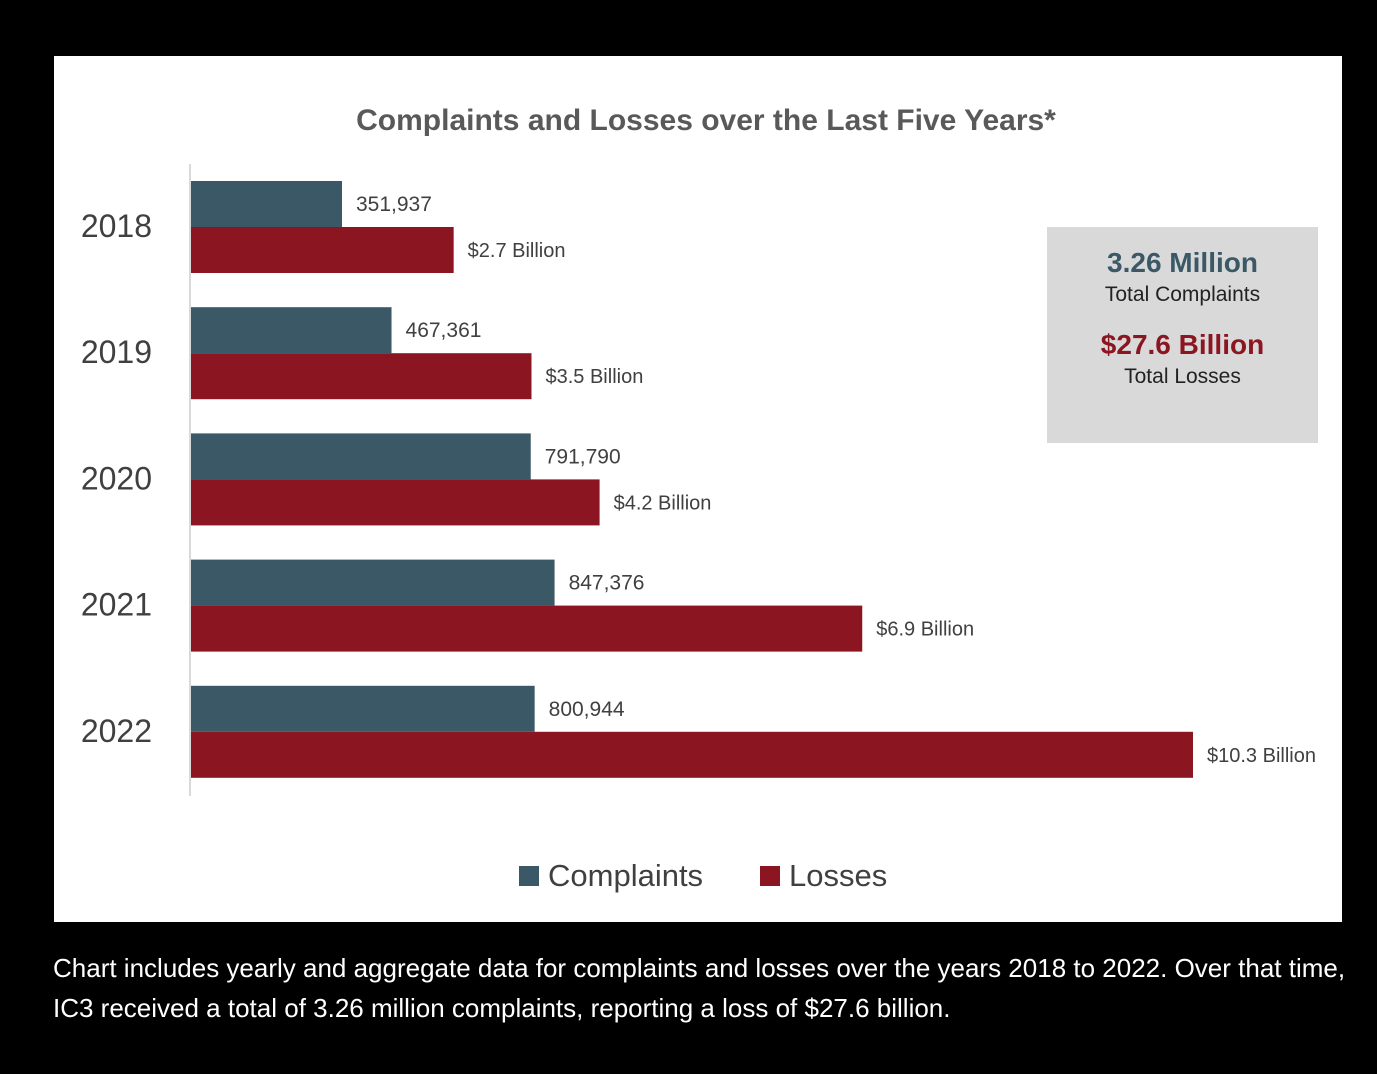 Image resolution: width=1377 pixels, height=1074 pixels. Describe the element at coordinates (266, 204) in the screenshot. I see `complaints-bar-2018` at that location.